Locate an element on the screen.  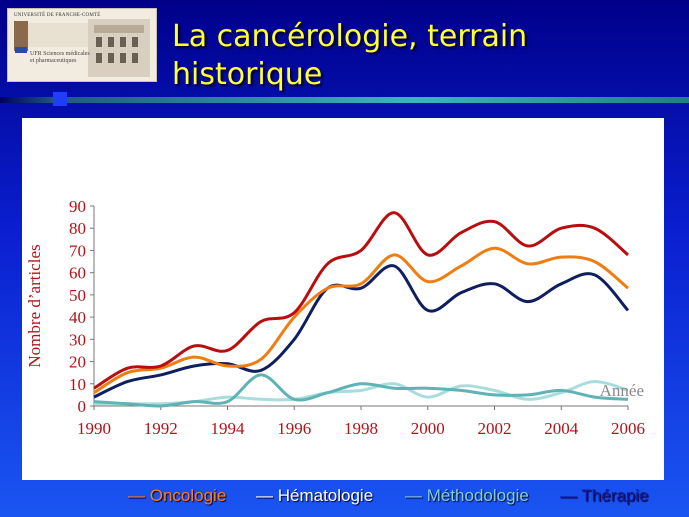
y-tick-label: 90 is located at coordinates (77, 206).